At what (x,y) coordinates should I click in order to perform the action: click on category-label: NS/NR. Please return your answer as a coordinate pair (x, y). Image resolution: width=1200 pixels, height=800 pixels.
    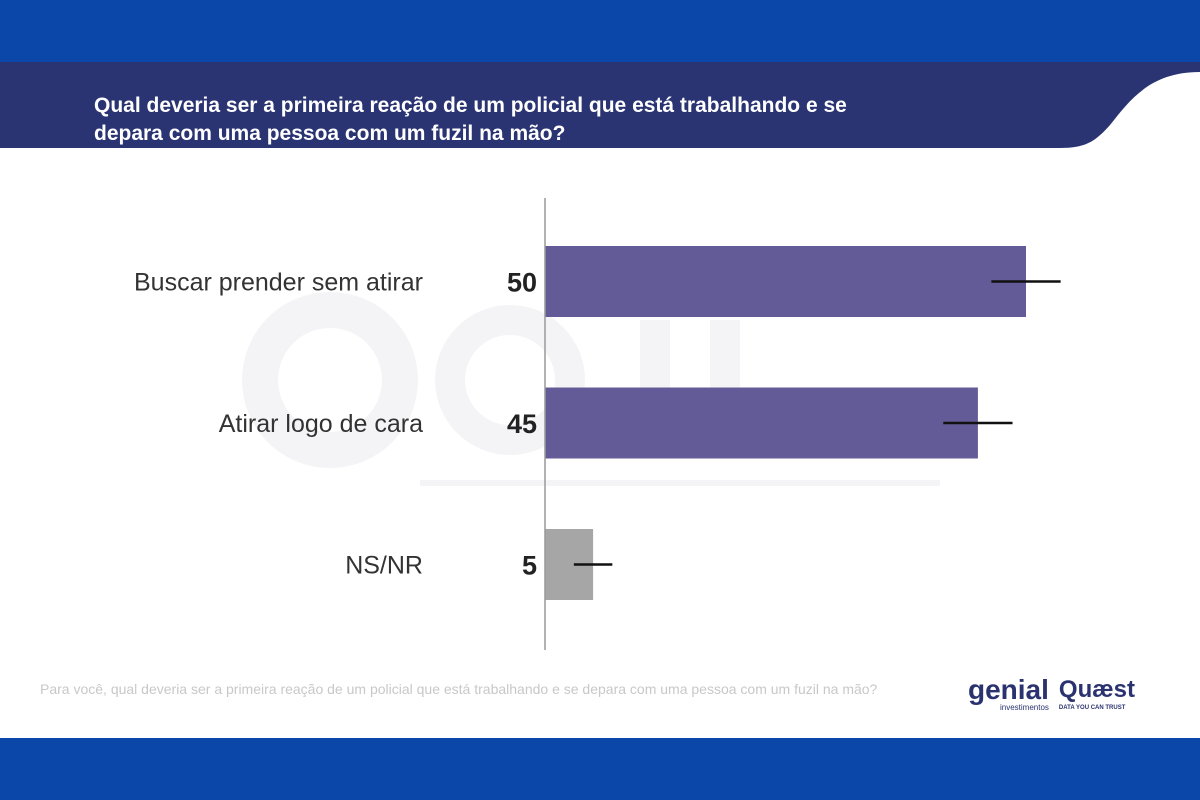
    Looking at the image, I should click on (384, 566).